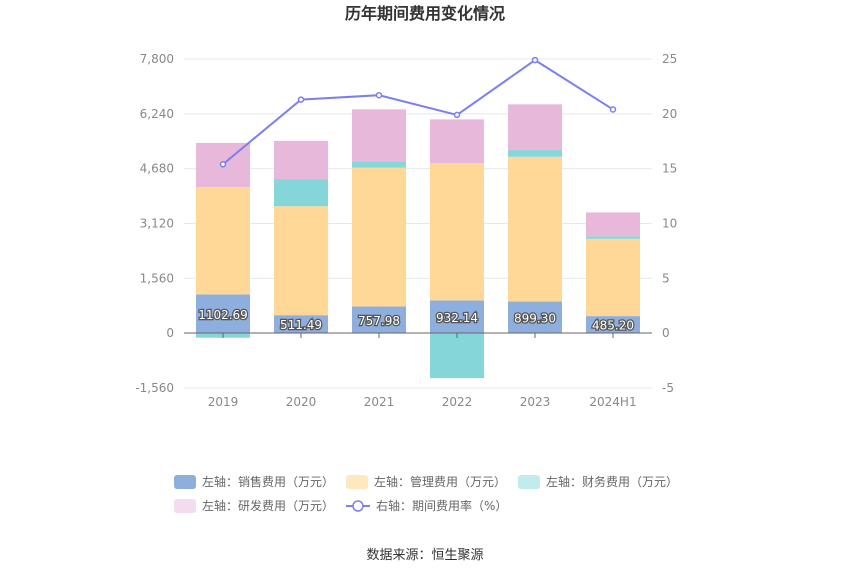 The height and width of the screenshot is (575, 850). What do you see at coordinates (154, 388) in the screenshot?
I see `left-tick-label: -1,560` at bounding box center [154, 388].